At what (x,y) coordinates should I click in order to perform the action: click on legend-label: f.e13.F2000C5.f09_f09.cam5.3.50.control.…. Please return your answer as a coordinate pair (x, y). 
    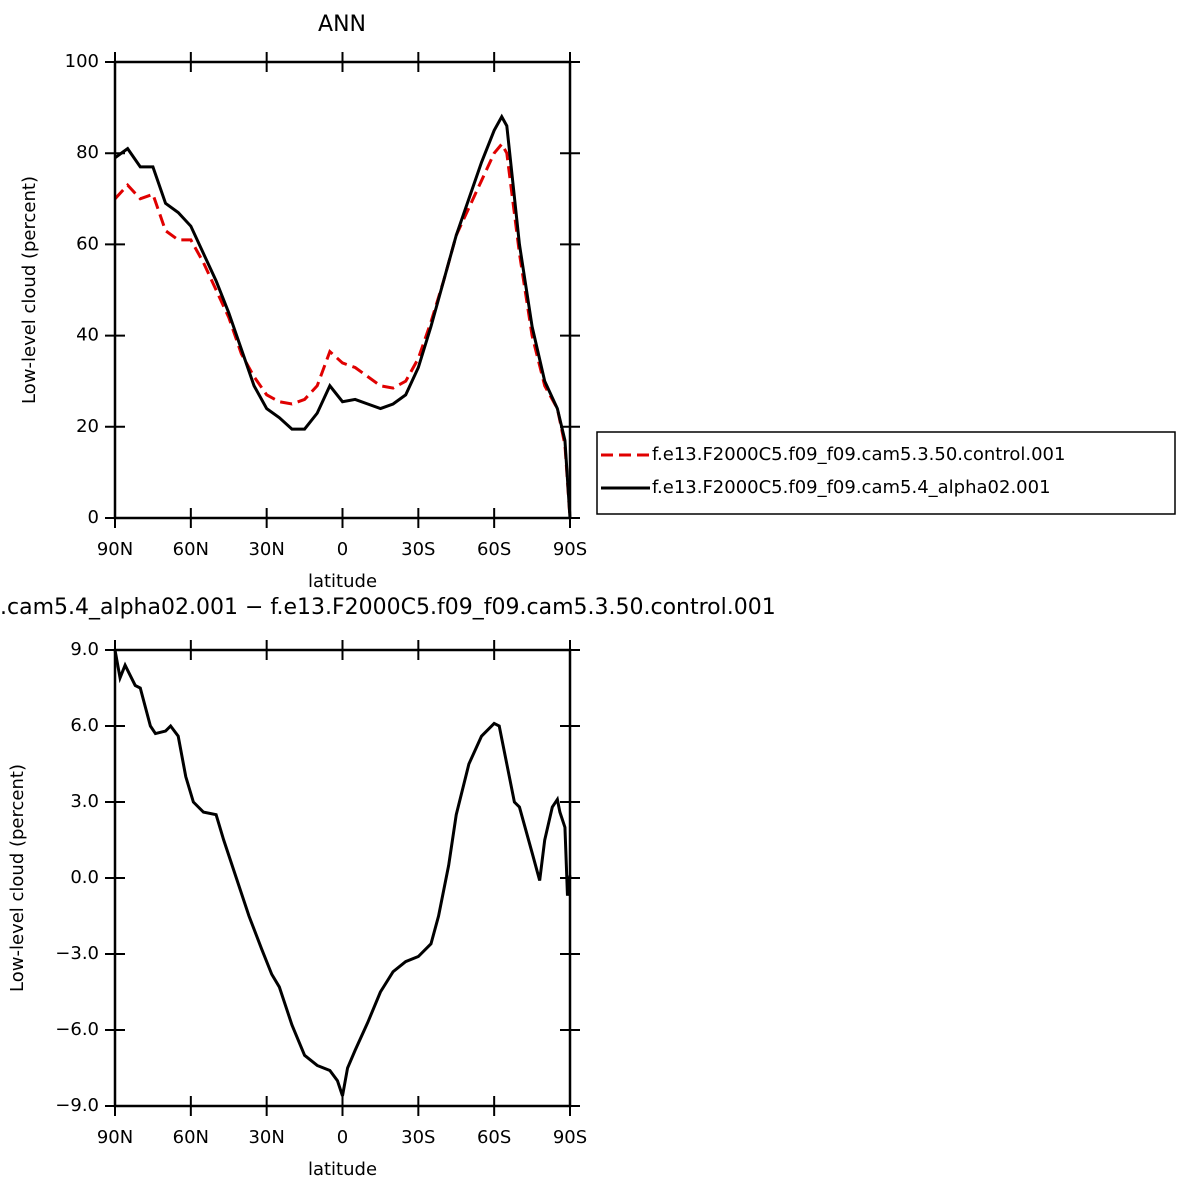
    Looking at the image, I should click on (858, 454).